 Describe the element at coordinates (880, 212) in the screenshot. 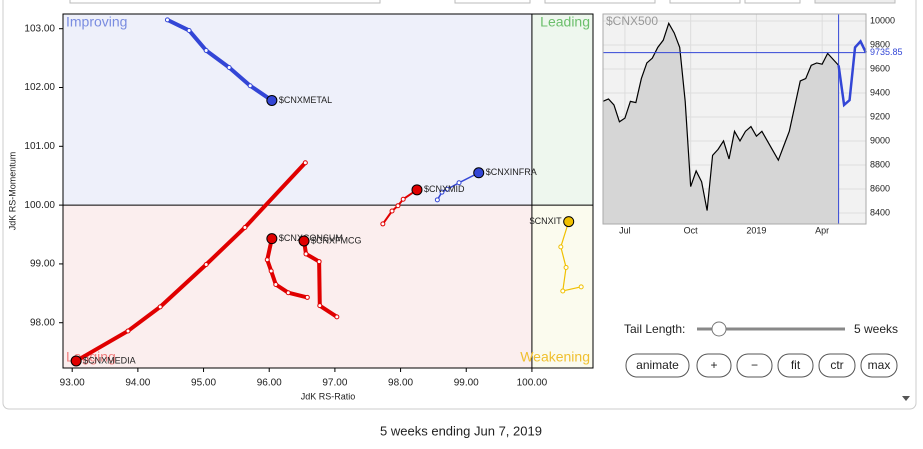

I see `y-tick-label: 8400` at that location.